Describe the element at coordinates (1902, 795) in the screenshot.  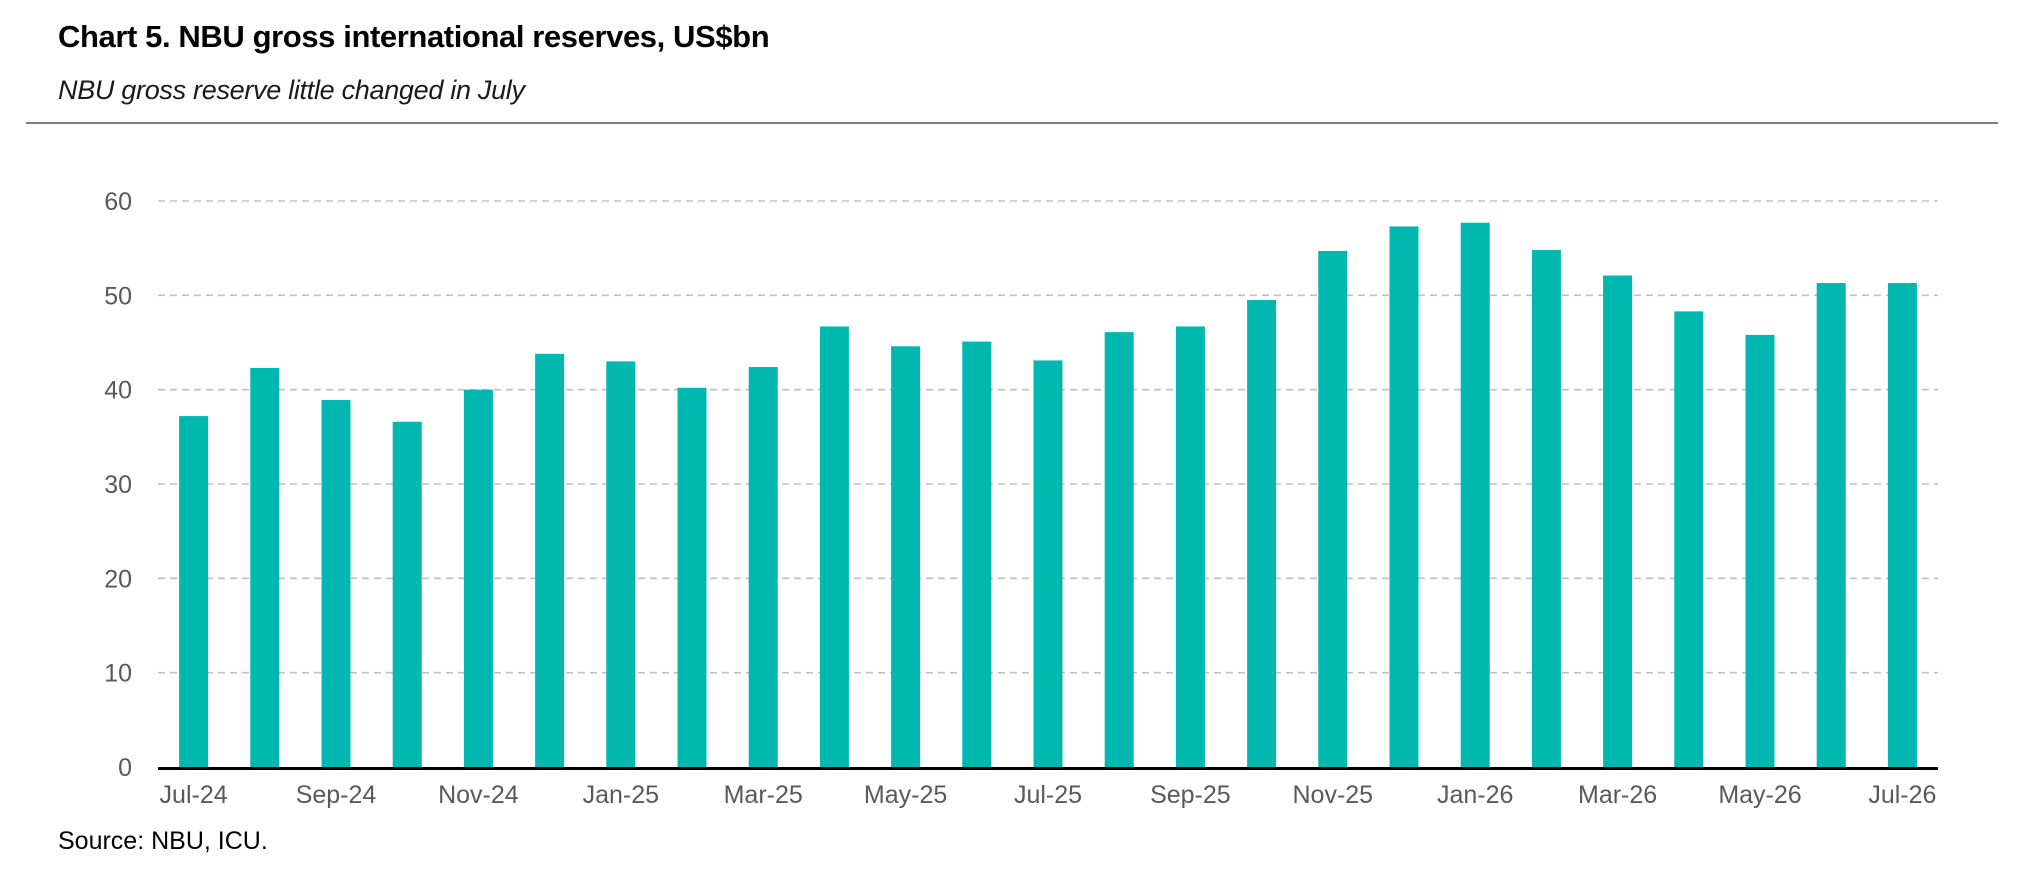
I see `x-tick-label: Jul-26` at that location.